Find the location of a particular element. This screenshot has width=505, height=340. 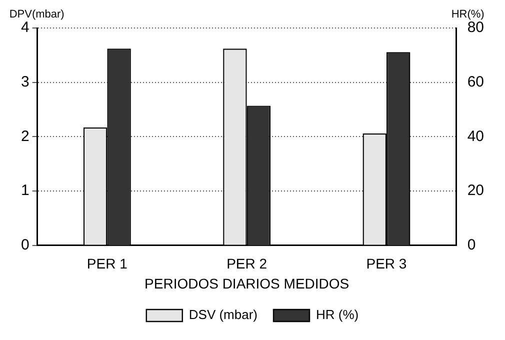

y-tick-label: 0 is located at coordinates (25, 245).